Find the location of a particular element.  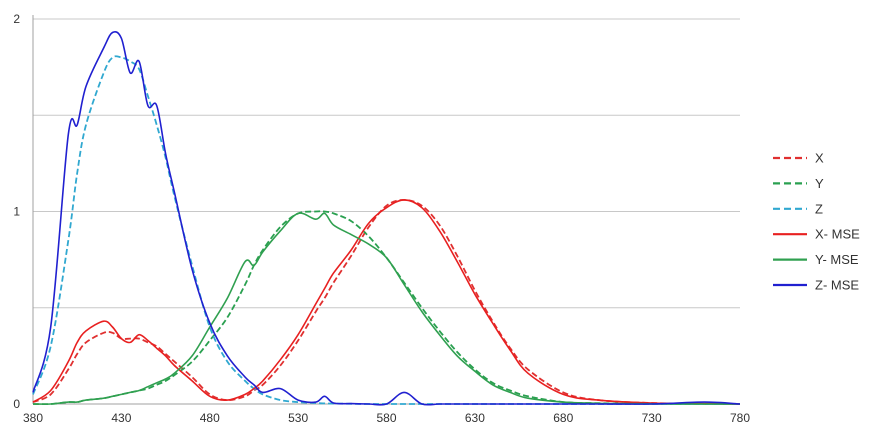

legend-label-z: Z is located at coordinates (819, 208).